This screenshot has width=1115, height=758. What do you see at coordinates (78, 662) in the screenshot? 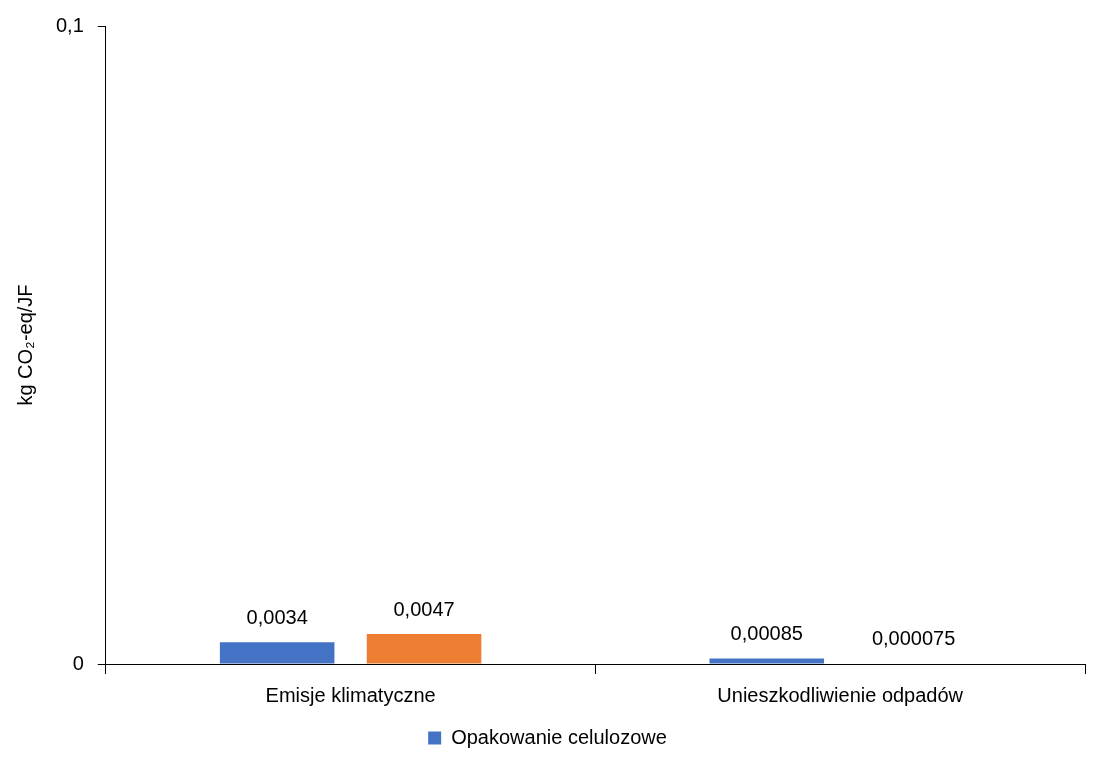
I see `y-tick-label: 0` at bounding box center [78, 662].